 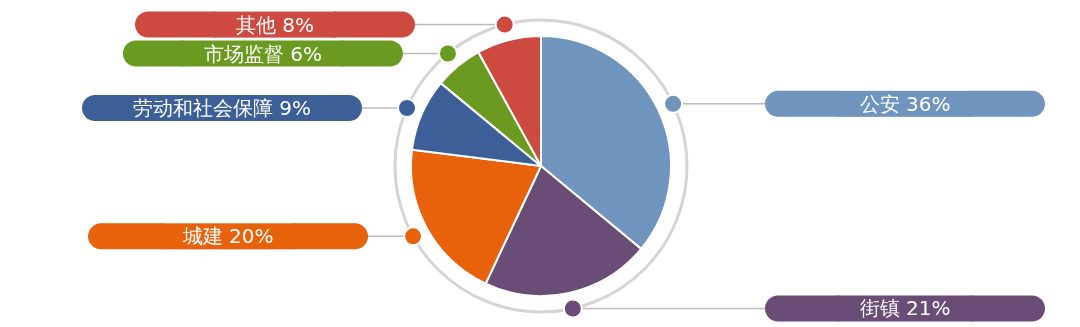 I want to click on legend-label: 市场监督 6%, so click(x=262, y=53).